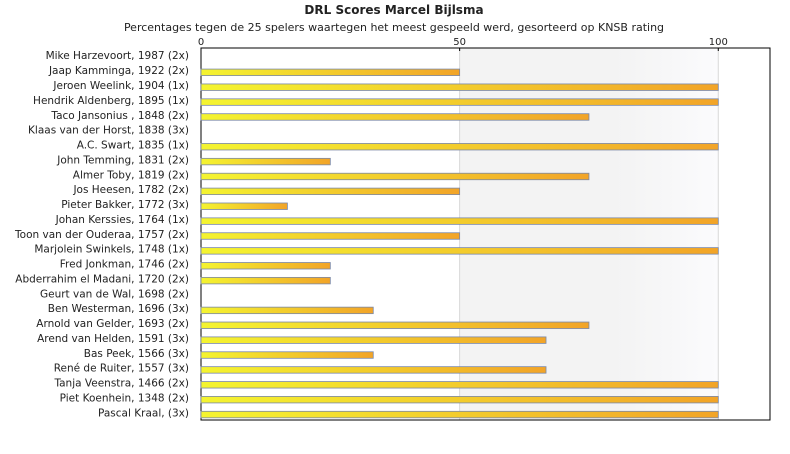 This screenshot has height=454, width=790. What do you see at coordinates (108, 131) in the screenshot?
I see `category-label: Klaas van der Horst, 1838 (3x)` at bounding box center [108, 131].